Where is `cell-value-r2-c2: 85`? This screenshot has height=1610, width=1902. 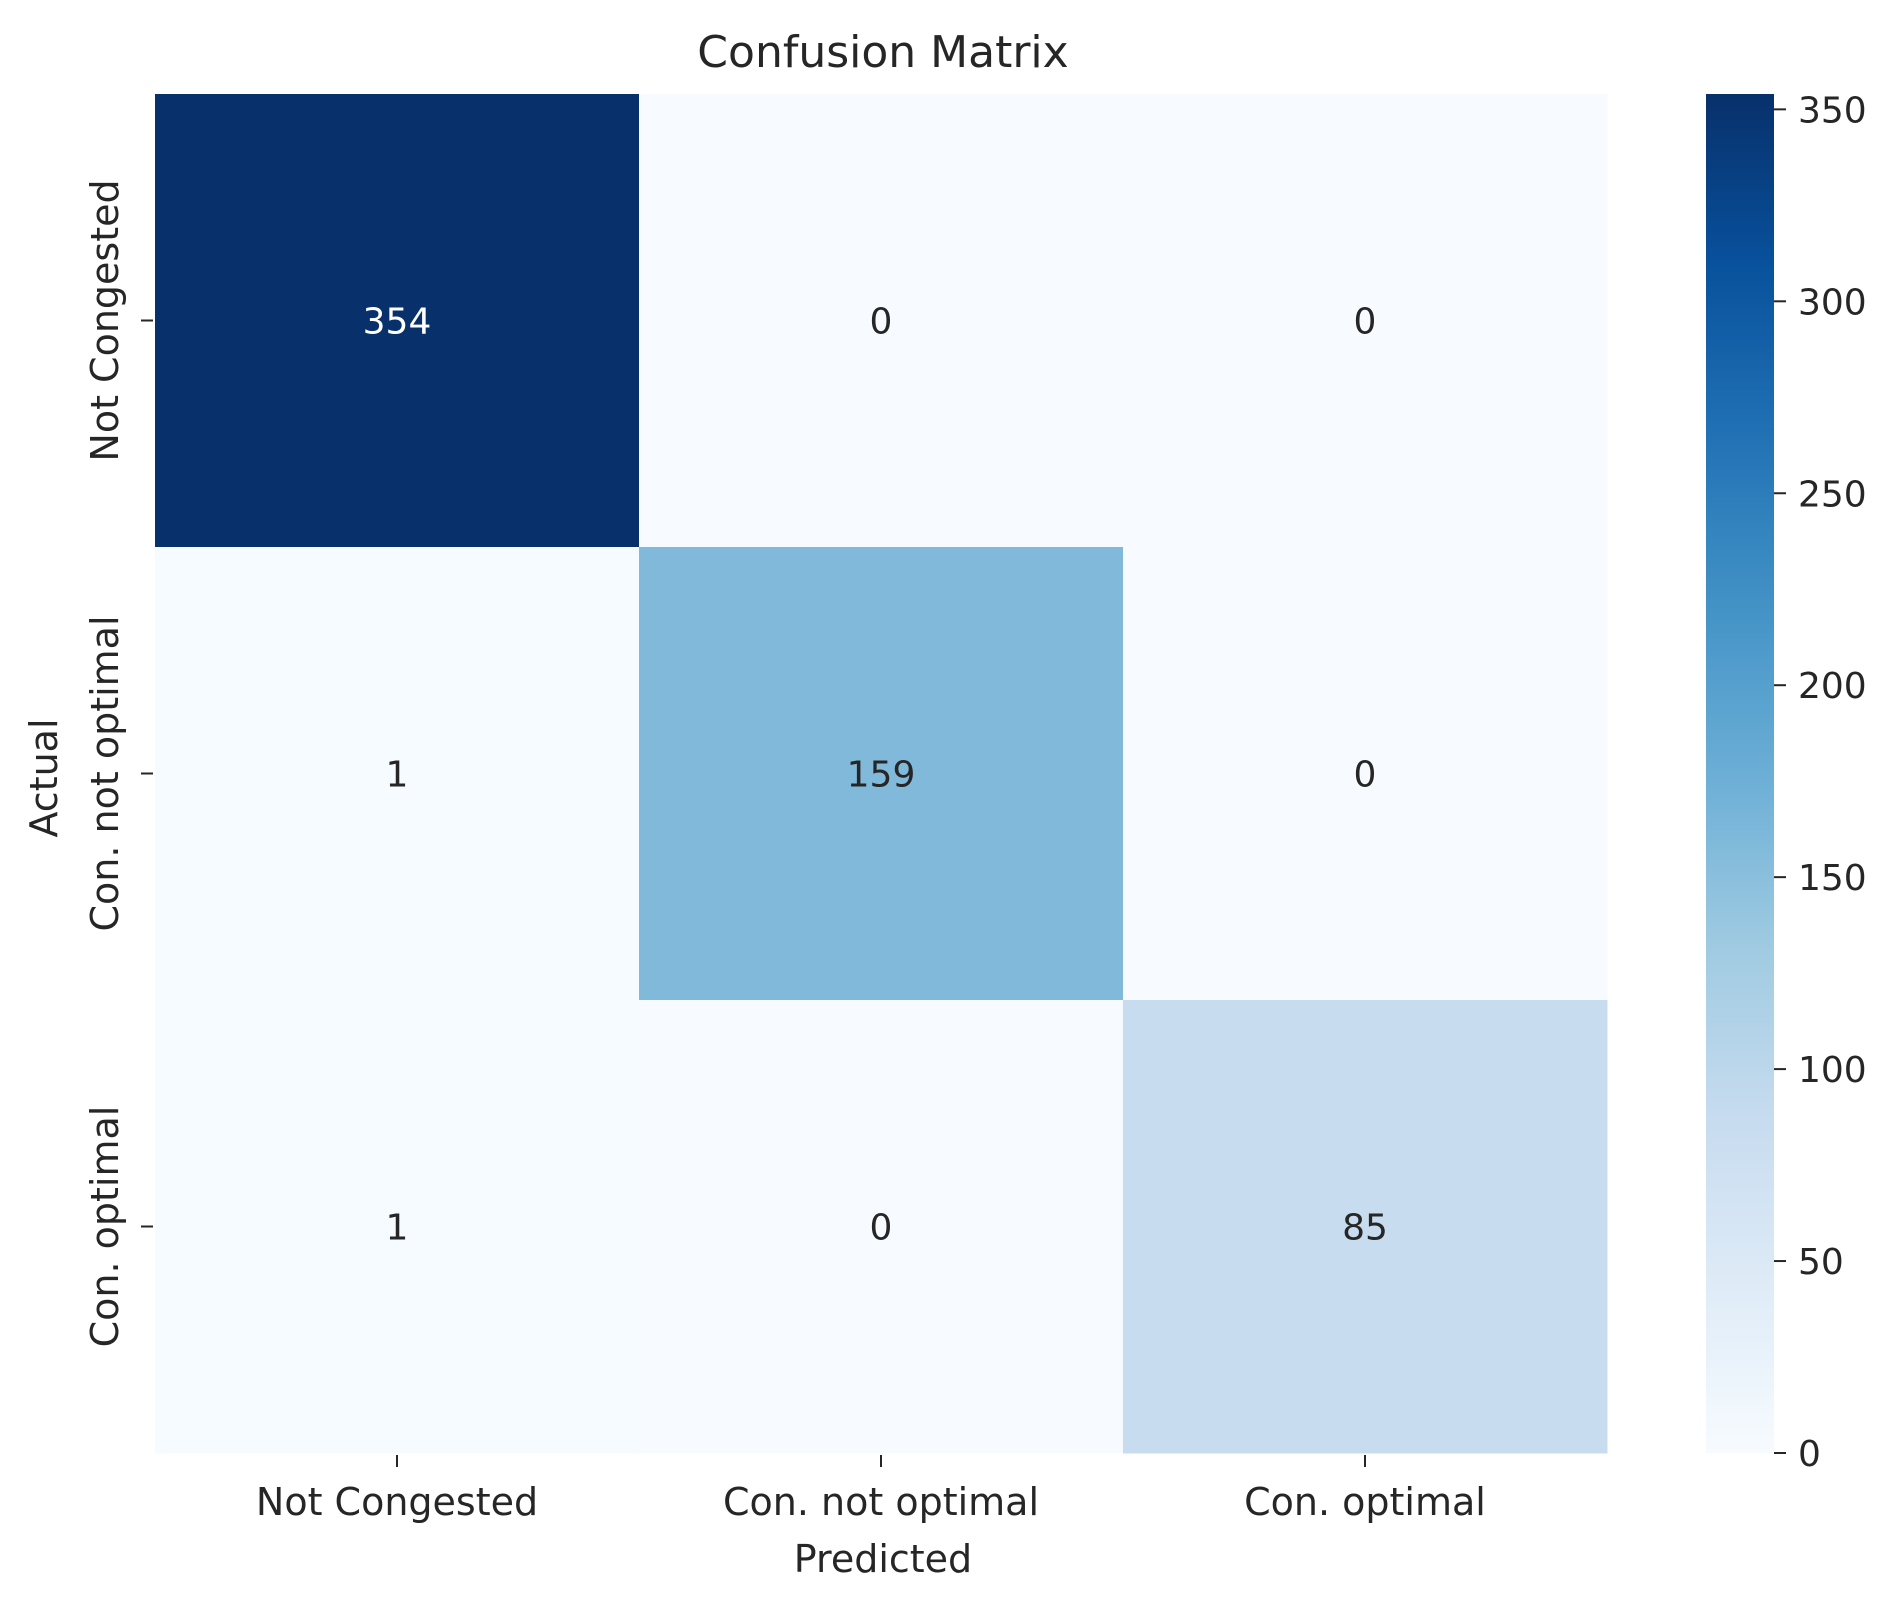 cell-value-r2-c2: 85 is located at coordinates (1365, 1228).